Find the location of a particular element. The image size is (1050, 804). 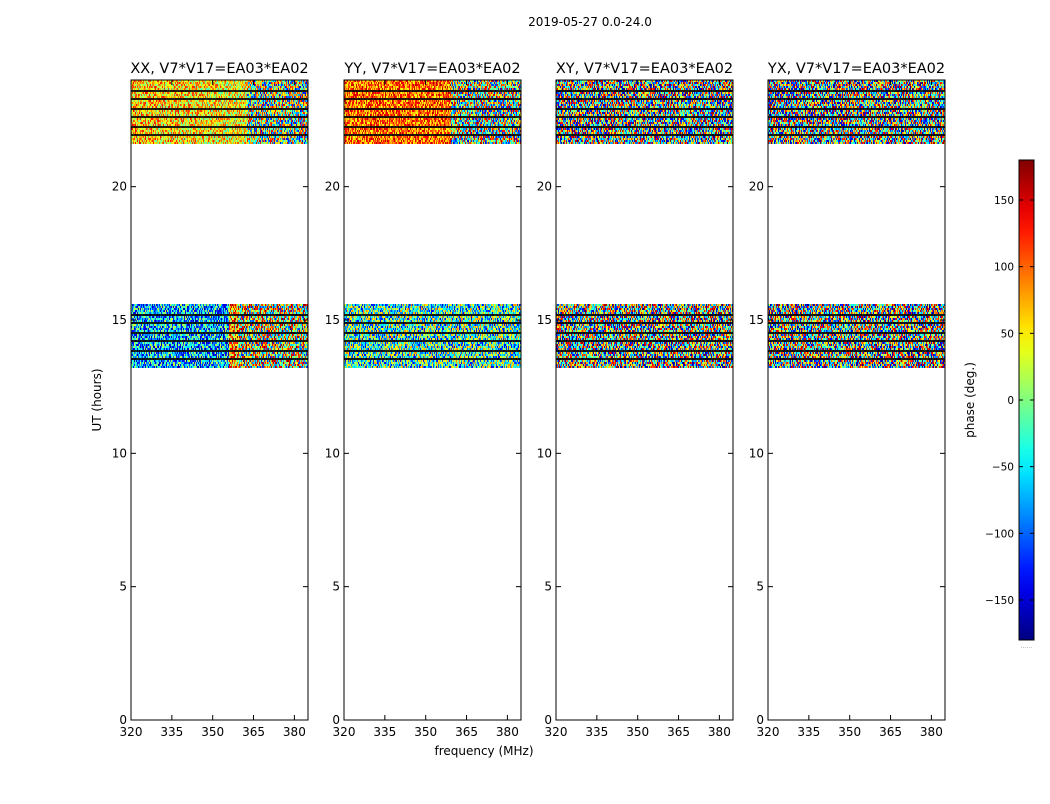

panel-title-xy: XY, V7*V17=EA03*EA02 is located at coordinates (644, 69).